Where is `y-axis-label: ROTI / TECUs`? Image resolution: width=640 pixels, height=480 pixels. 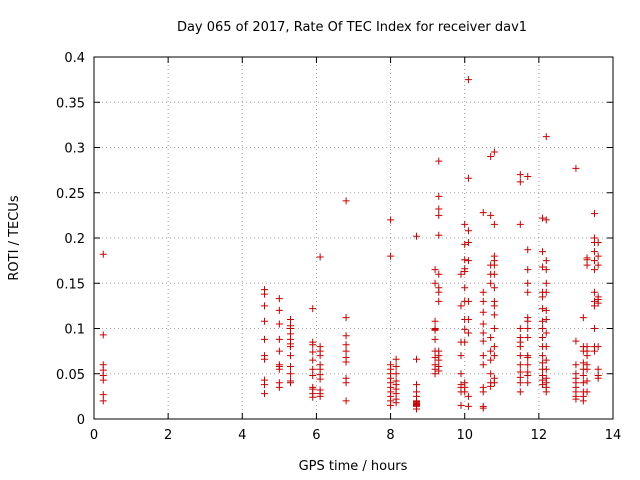
y-axis-label: ROTI / TECUs is located at coordinates (14, 237).